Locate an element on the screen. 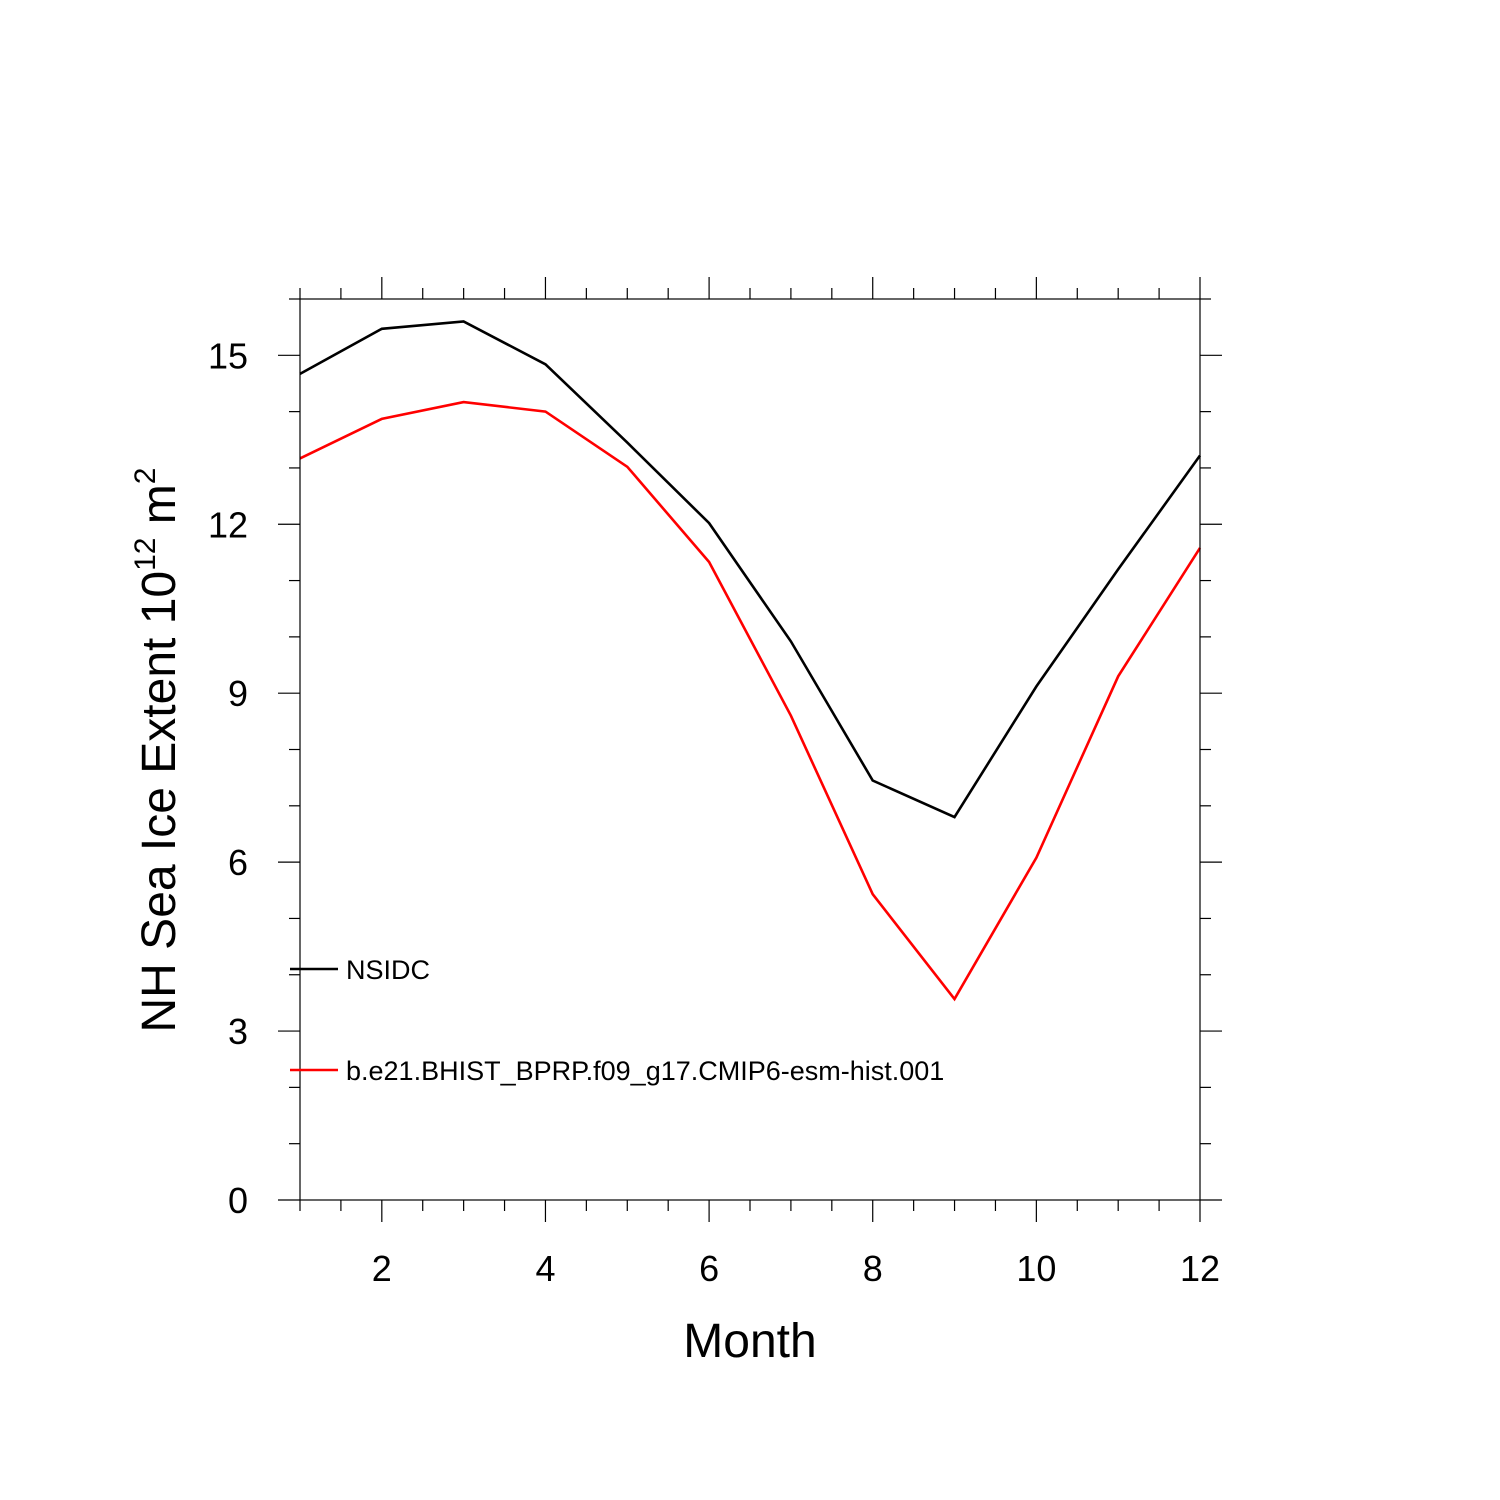  y-tick-label: 0 is located at coordinates (238, 1200).